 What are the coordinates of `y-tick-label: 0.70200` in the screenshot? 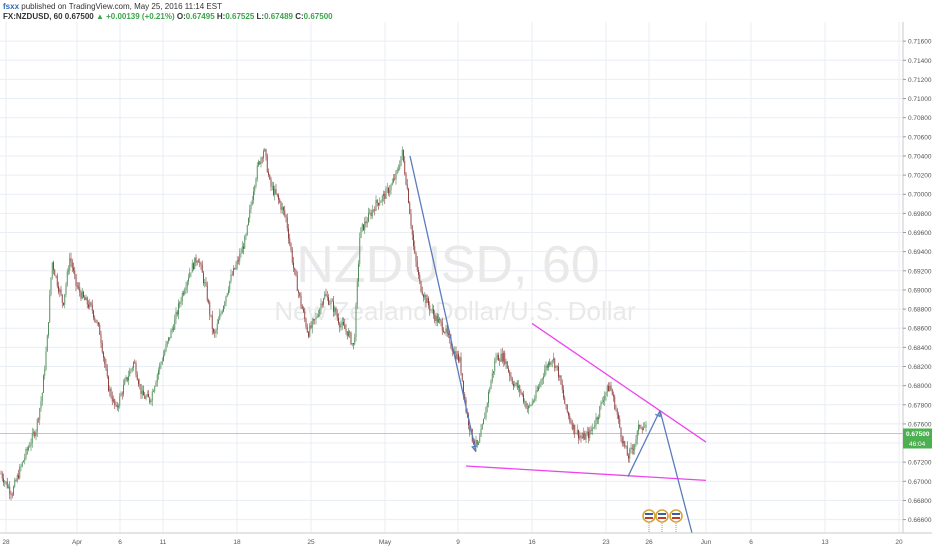 It's located at (920, 176).